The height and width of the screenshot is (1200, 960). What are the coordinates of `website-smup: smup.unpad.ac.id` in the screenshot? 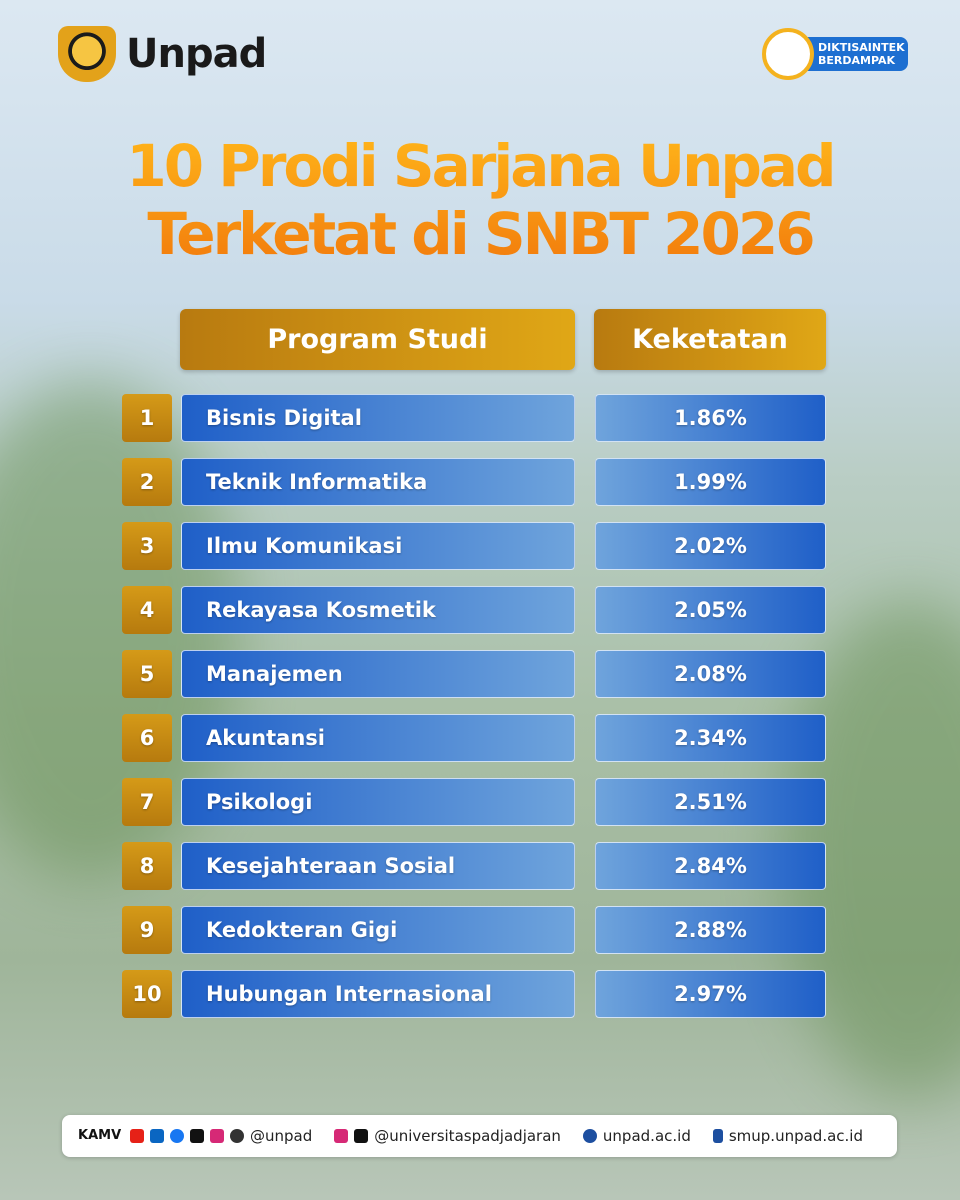 It's located at (787, 1136).